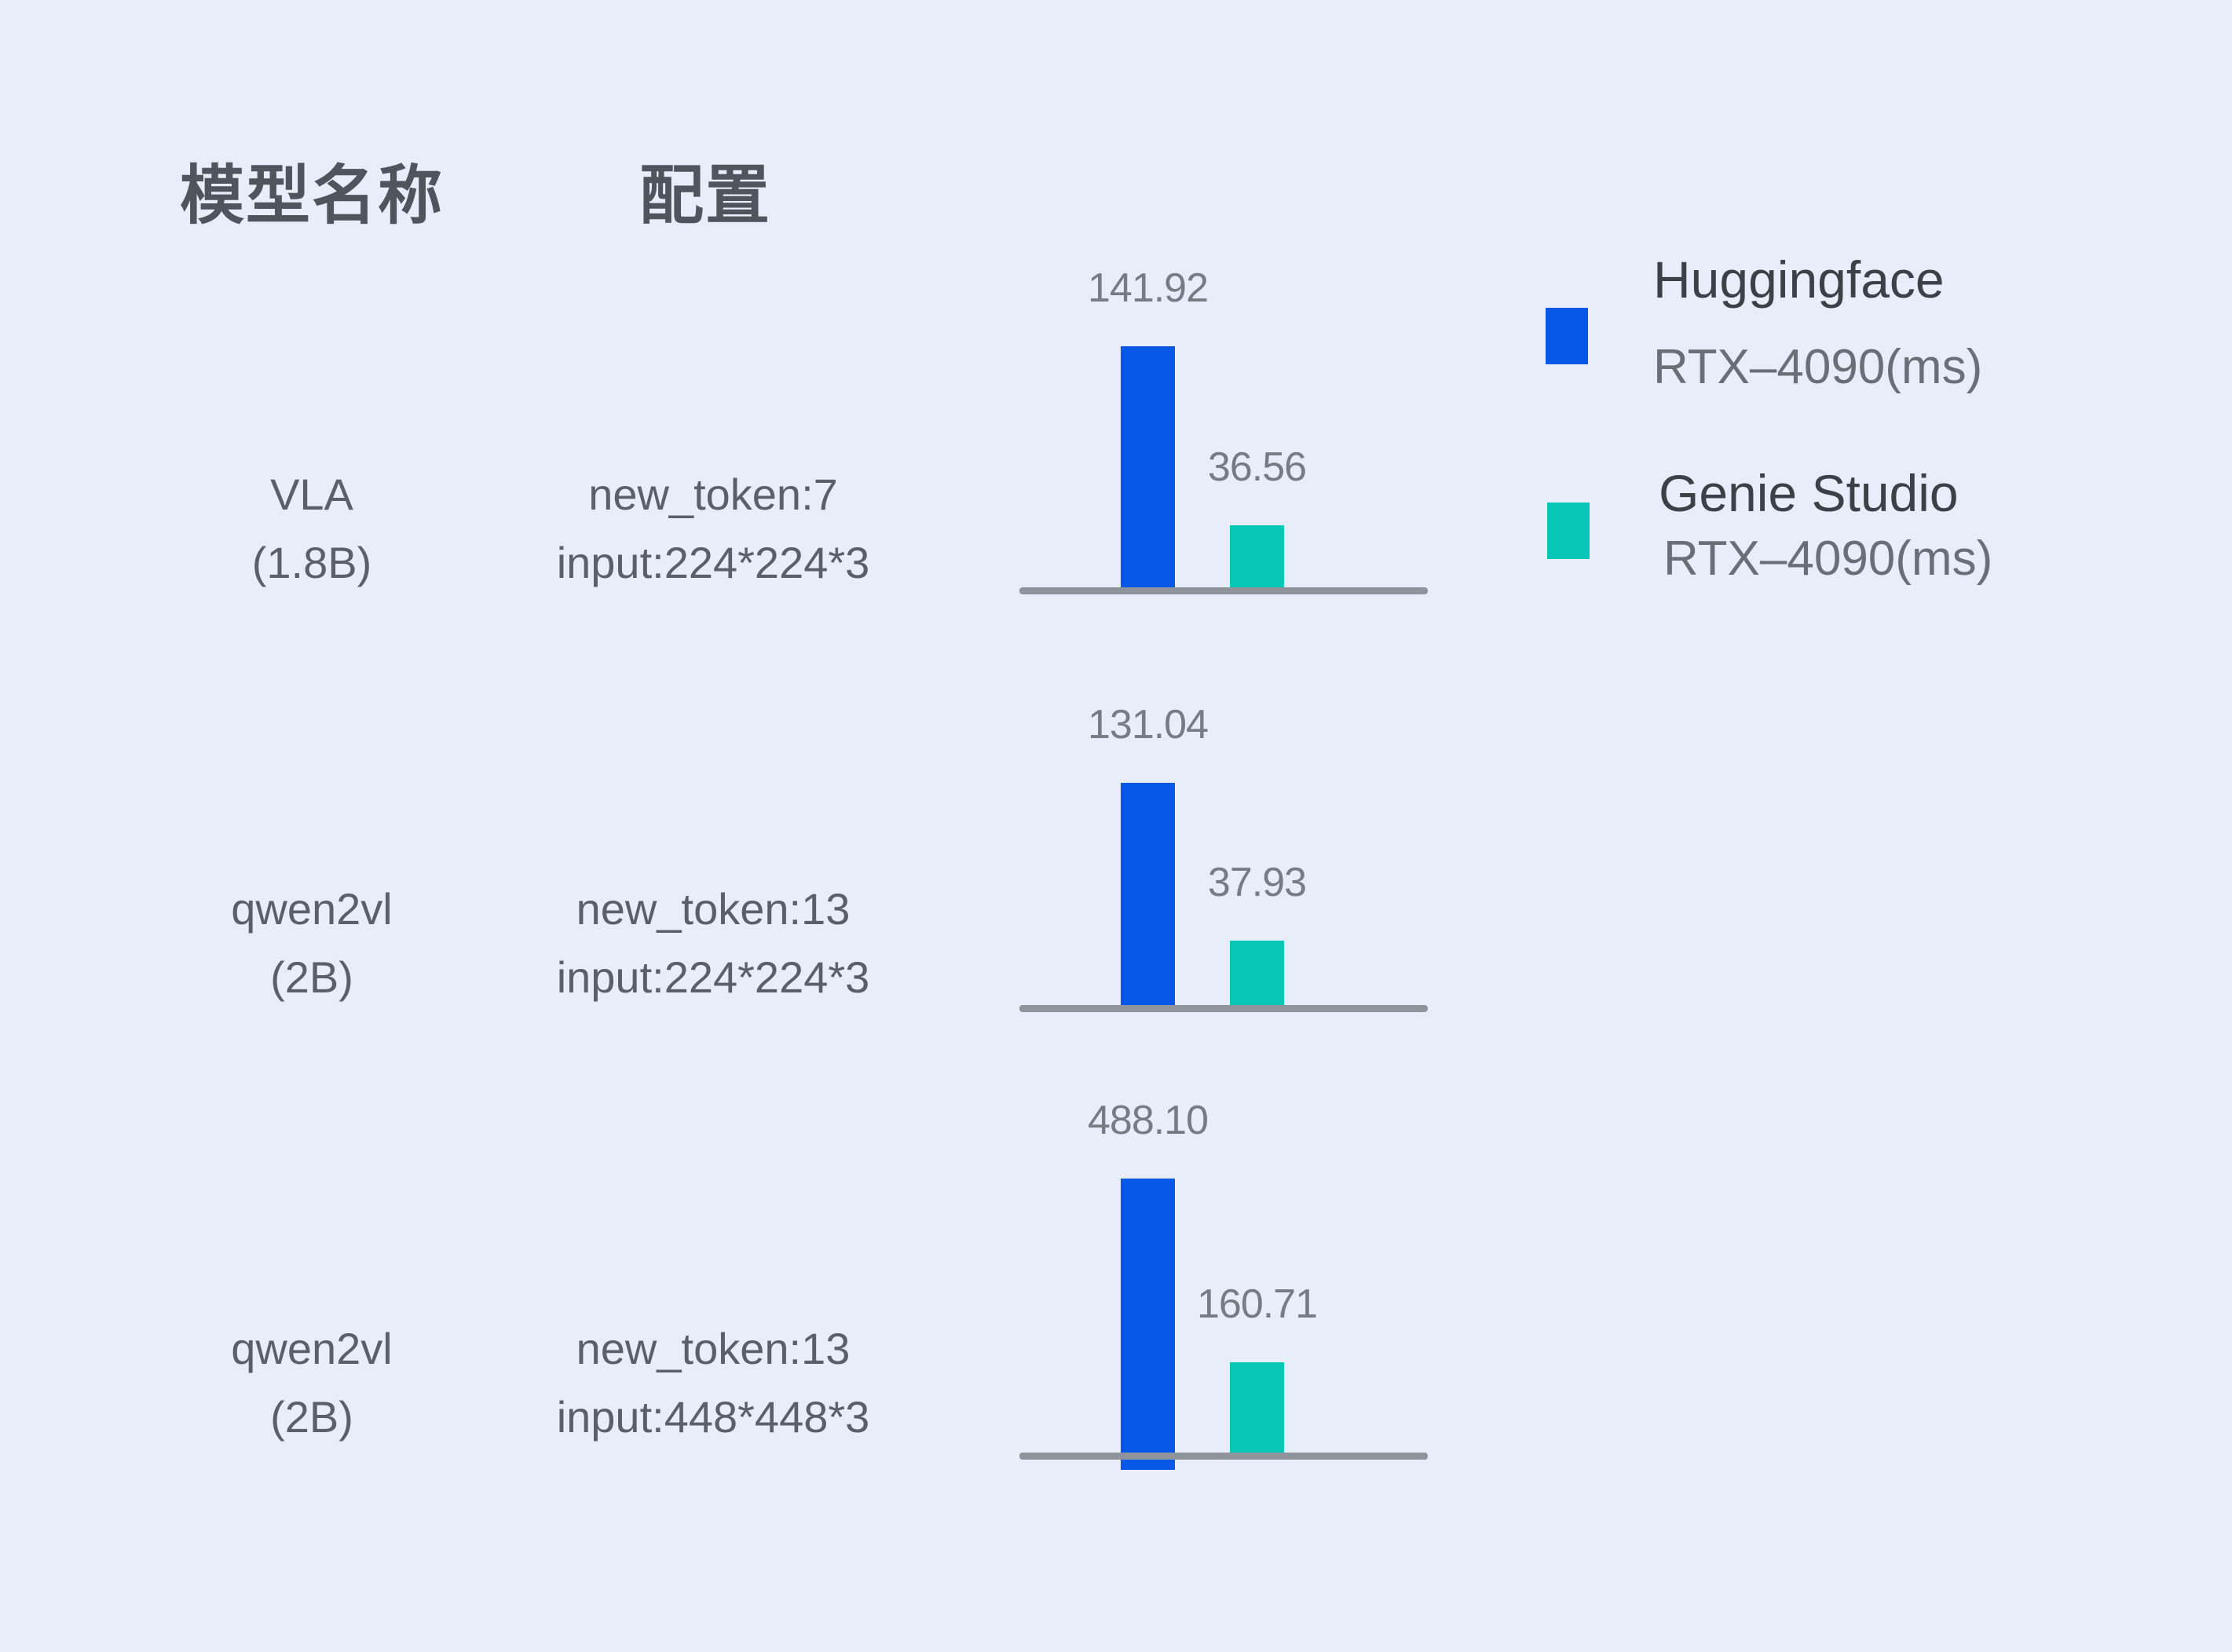 The height and width of the screenshot is (1652, 2232). What do you see at coordinates (311, 1382) in the screenshot?
I see `row3-model-cell: qwen2vl (2B)` at bounding box center [311, 1382].